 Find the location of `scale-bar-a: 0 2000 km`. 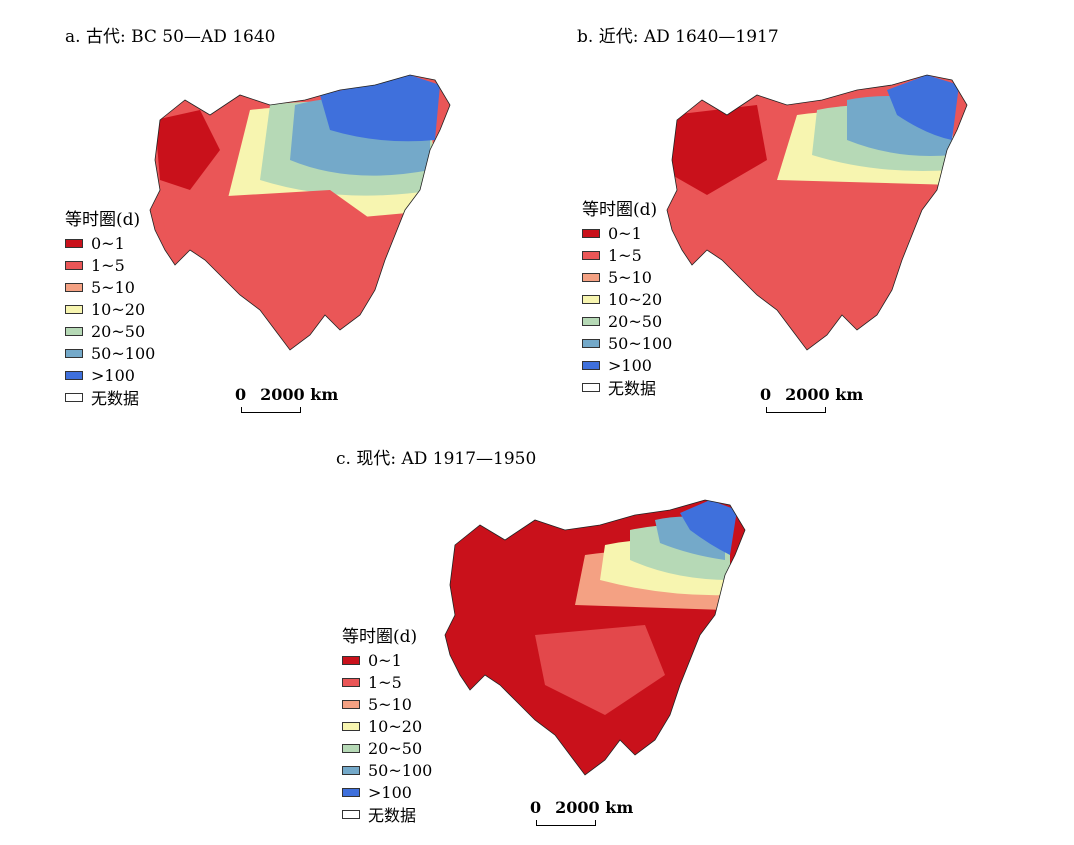

scale-bar-a: 0 2000 km is located at coordinates (287, 399).